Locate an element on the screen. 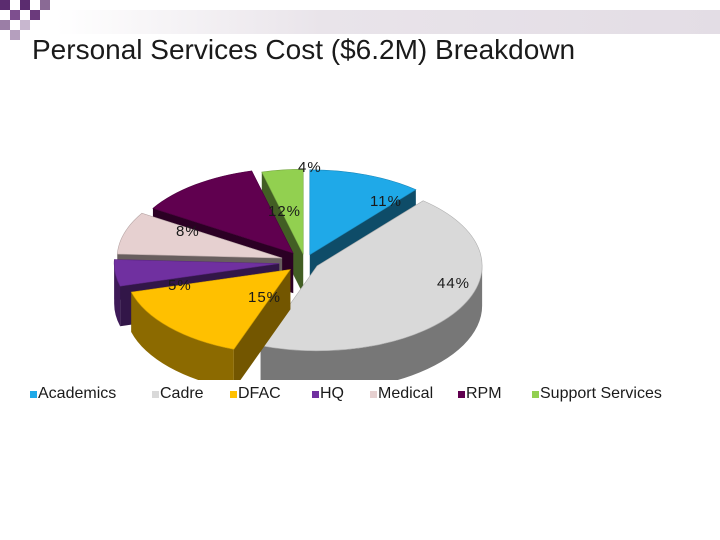 The width and height of the screenshot is (720, 540). legend-label: HQ is located at coordinates (332, 393).